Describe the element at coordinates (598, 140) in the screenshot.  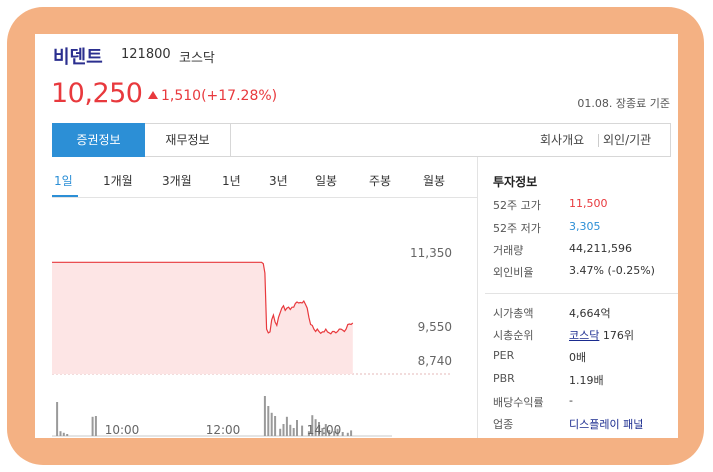
I see `tab-separator` at that location.